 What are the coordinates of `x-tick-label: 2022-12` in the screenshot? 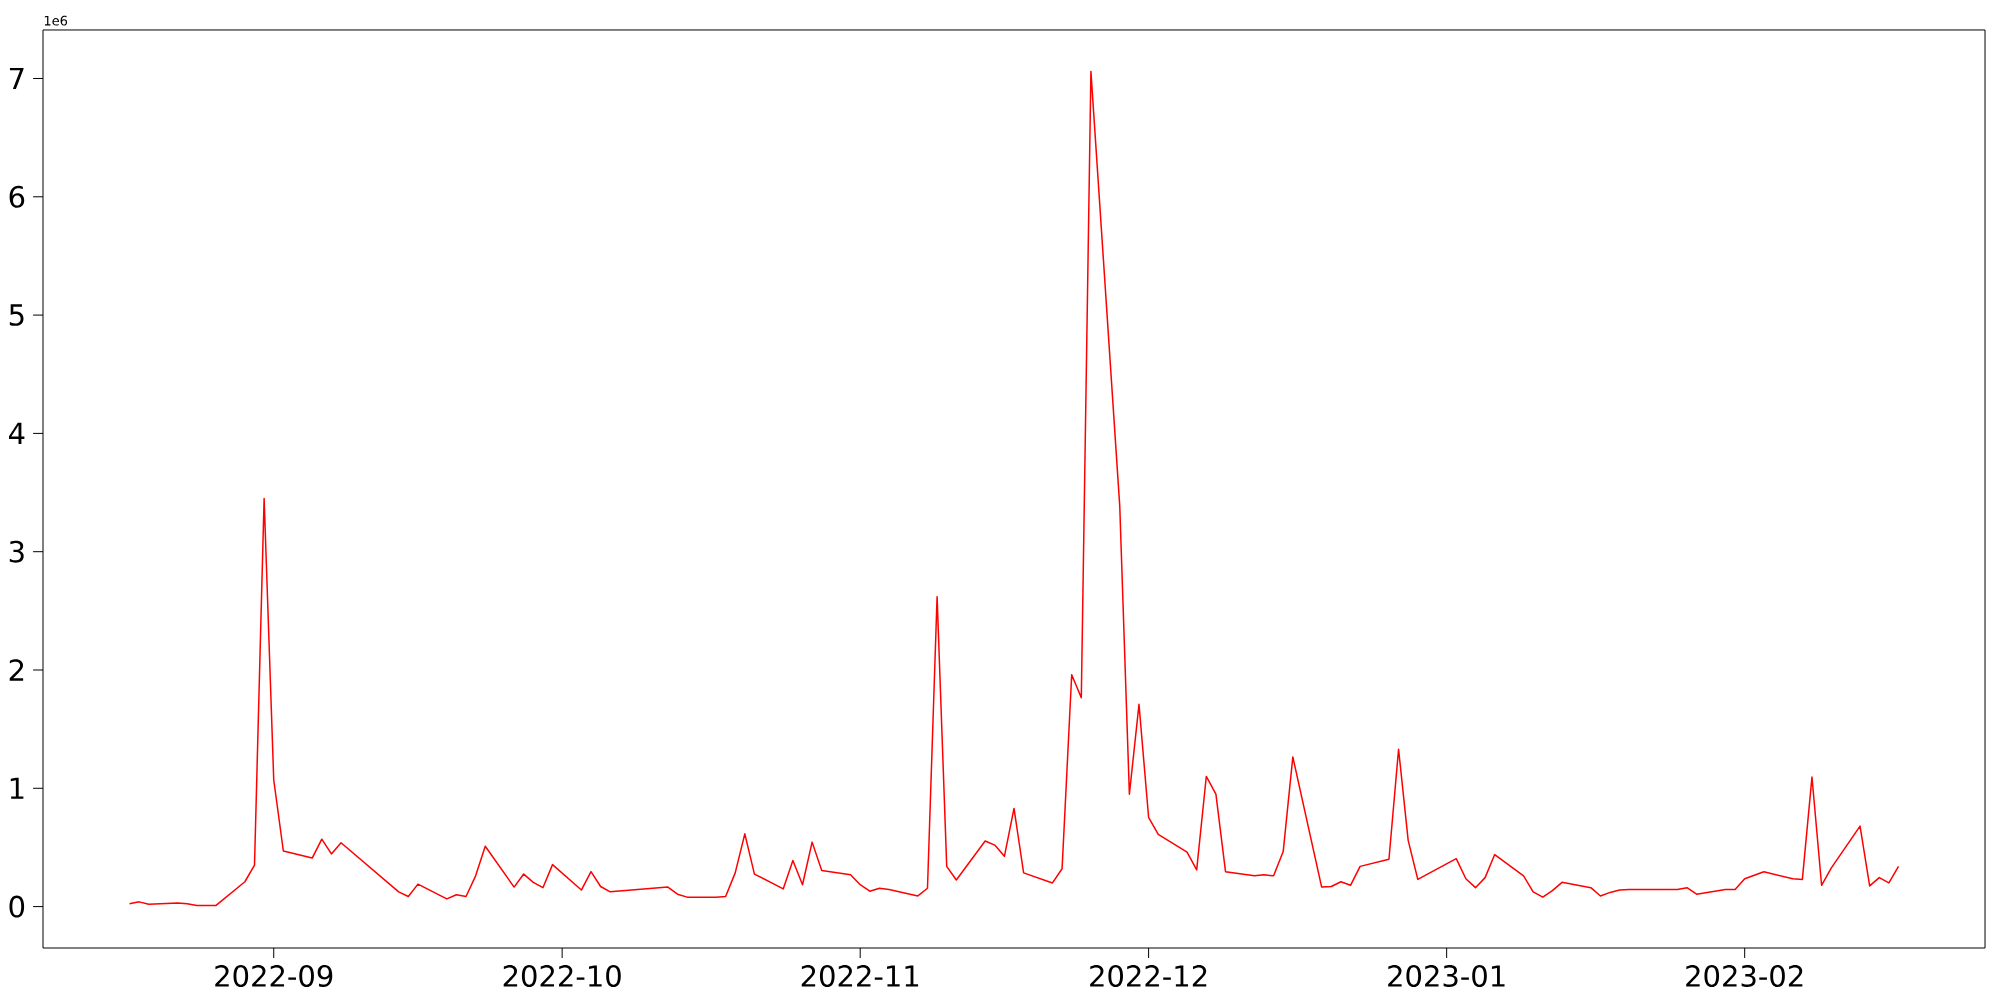 It's located at (1148, 976).